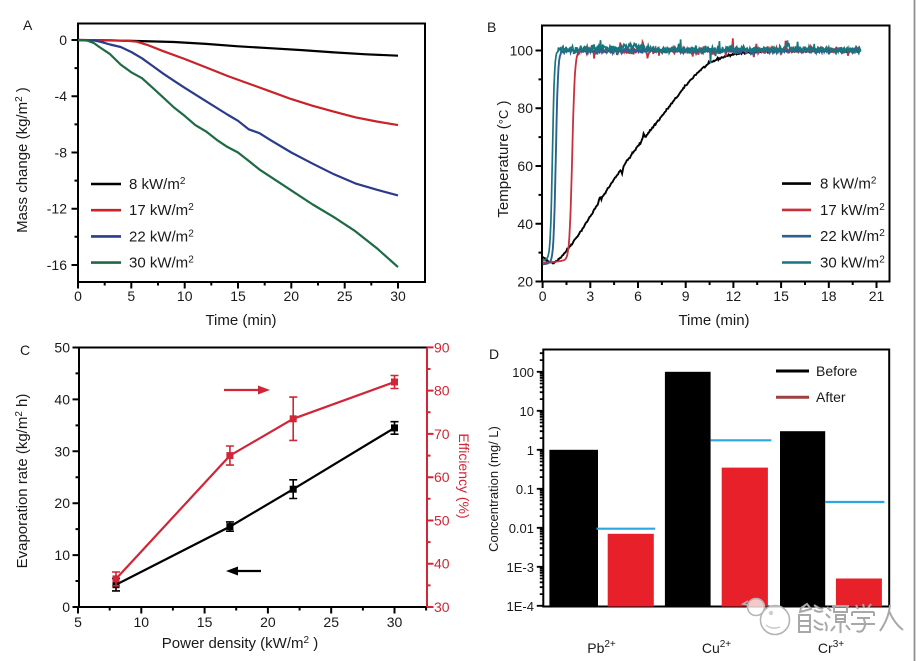 This screenshot has width=916, height=661. What do you see at coordinates (491, 27) in the screenshot?
I see `svg-text: B` at bounding box center [491, 27].